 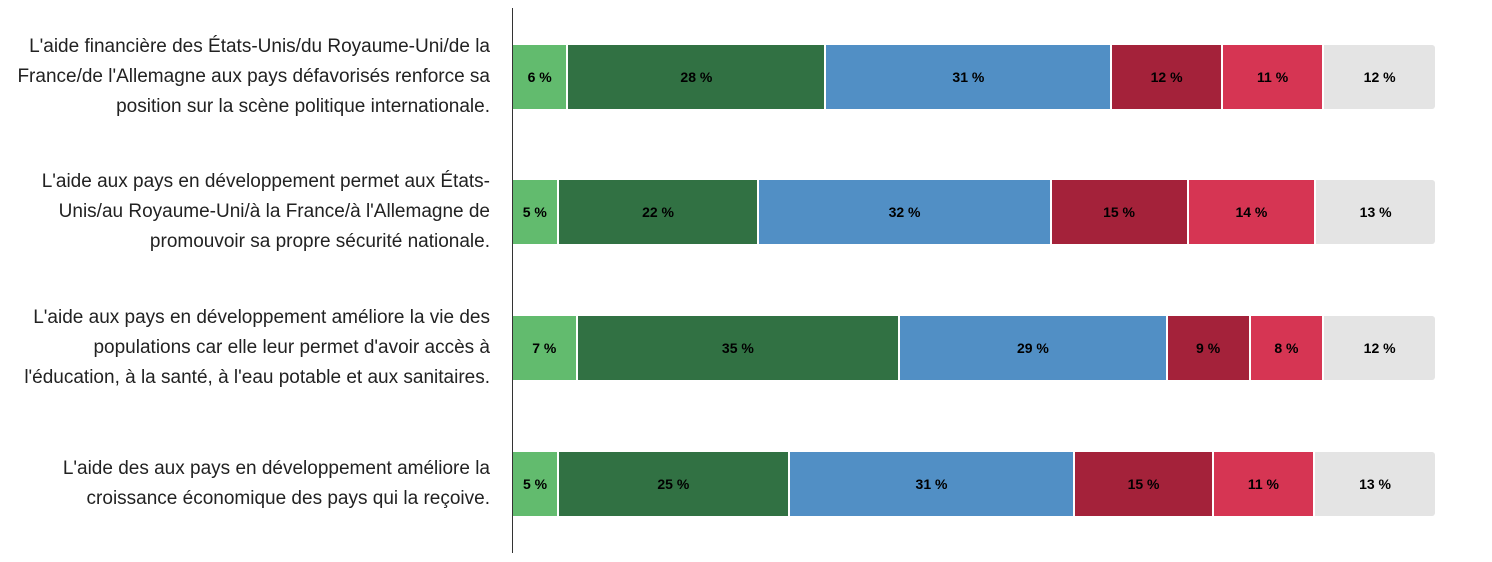 I want to click on data-label: 22 %, so click(x=658, y=212).